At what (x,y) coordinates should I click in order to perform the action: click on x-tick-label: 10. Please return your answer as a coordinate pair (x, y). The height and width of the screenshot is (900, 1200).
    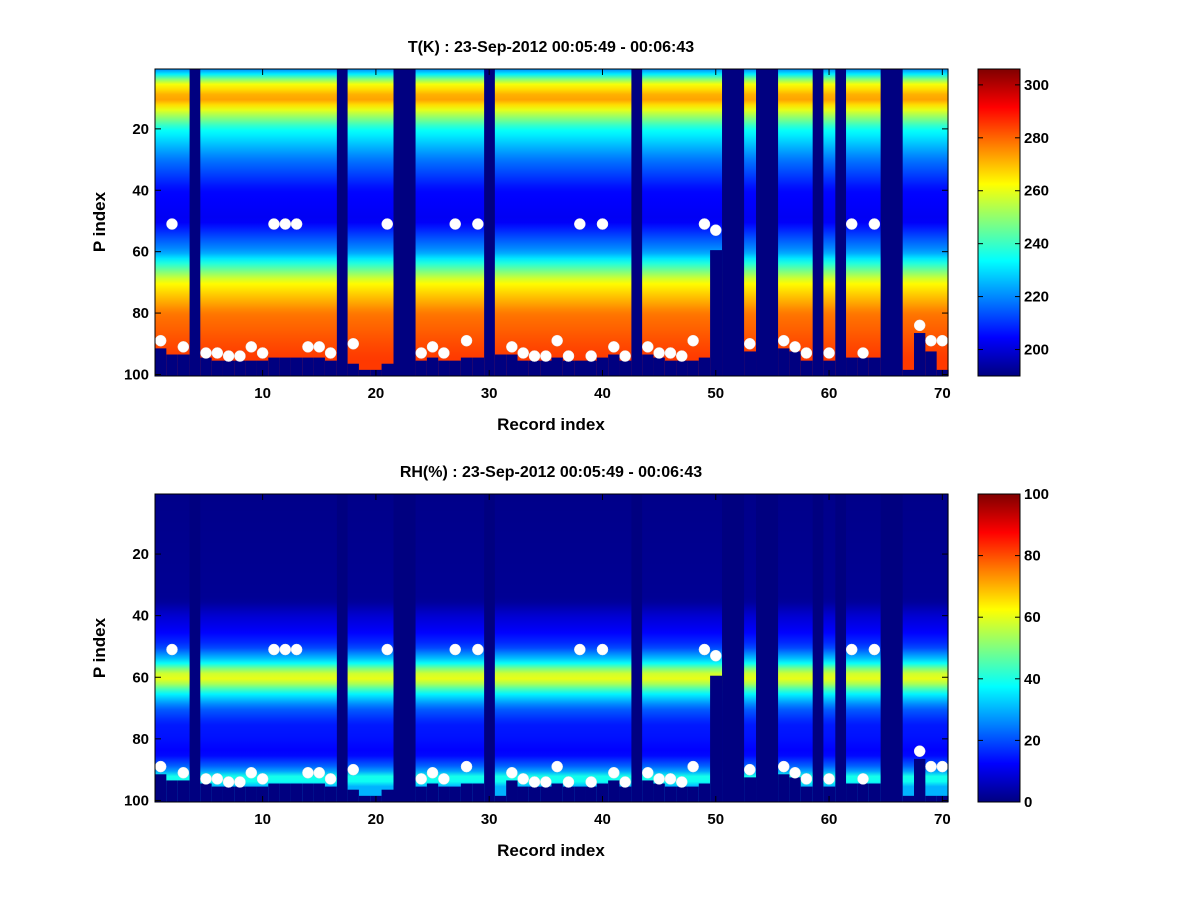
    Looking at the image, I should click on (262, 819).